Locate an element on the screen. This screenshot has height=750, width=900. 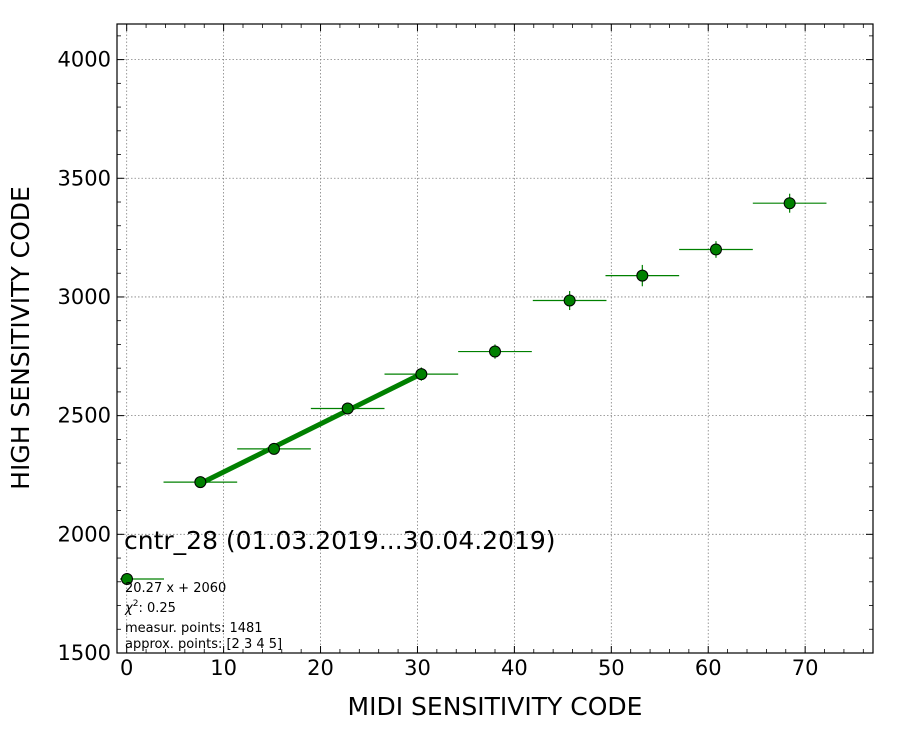
y-tick-label: 4000 is located at coordinates (84, 60).